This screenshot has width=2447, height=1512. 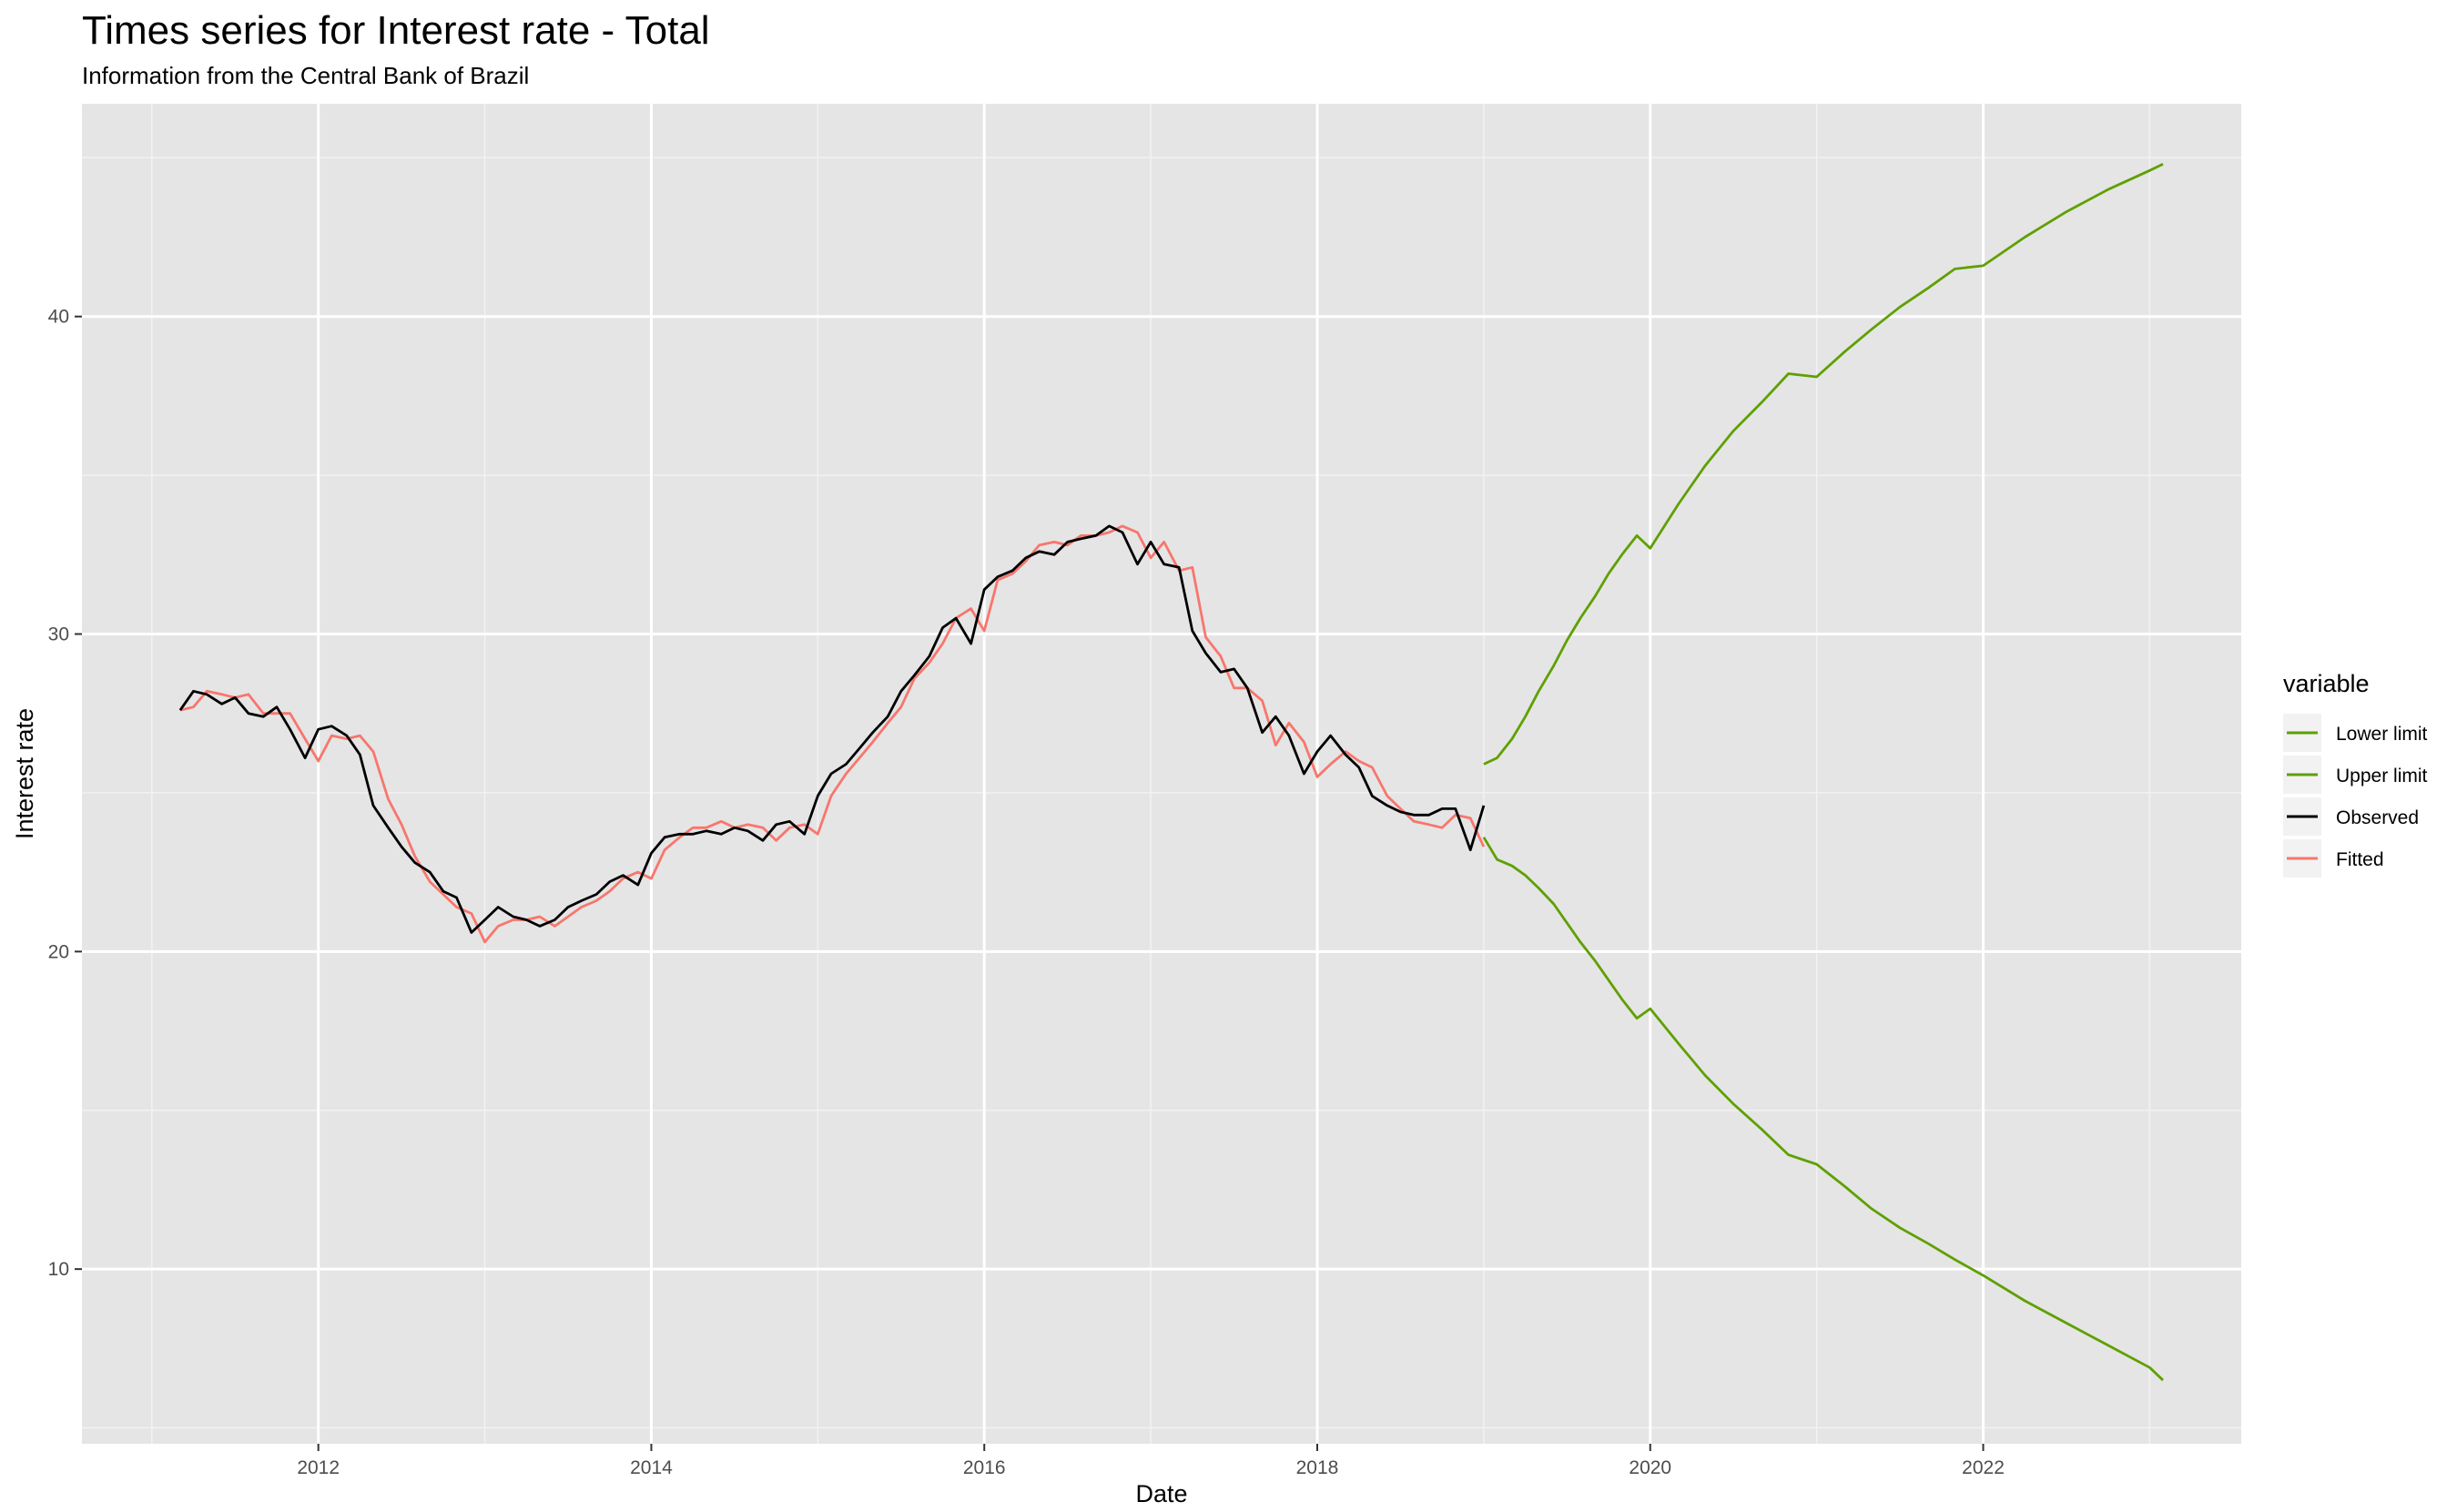 I want to click on chart-title: Times series for Interest rate - Total, so click(x=396, y=30).